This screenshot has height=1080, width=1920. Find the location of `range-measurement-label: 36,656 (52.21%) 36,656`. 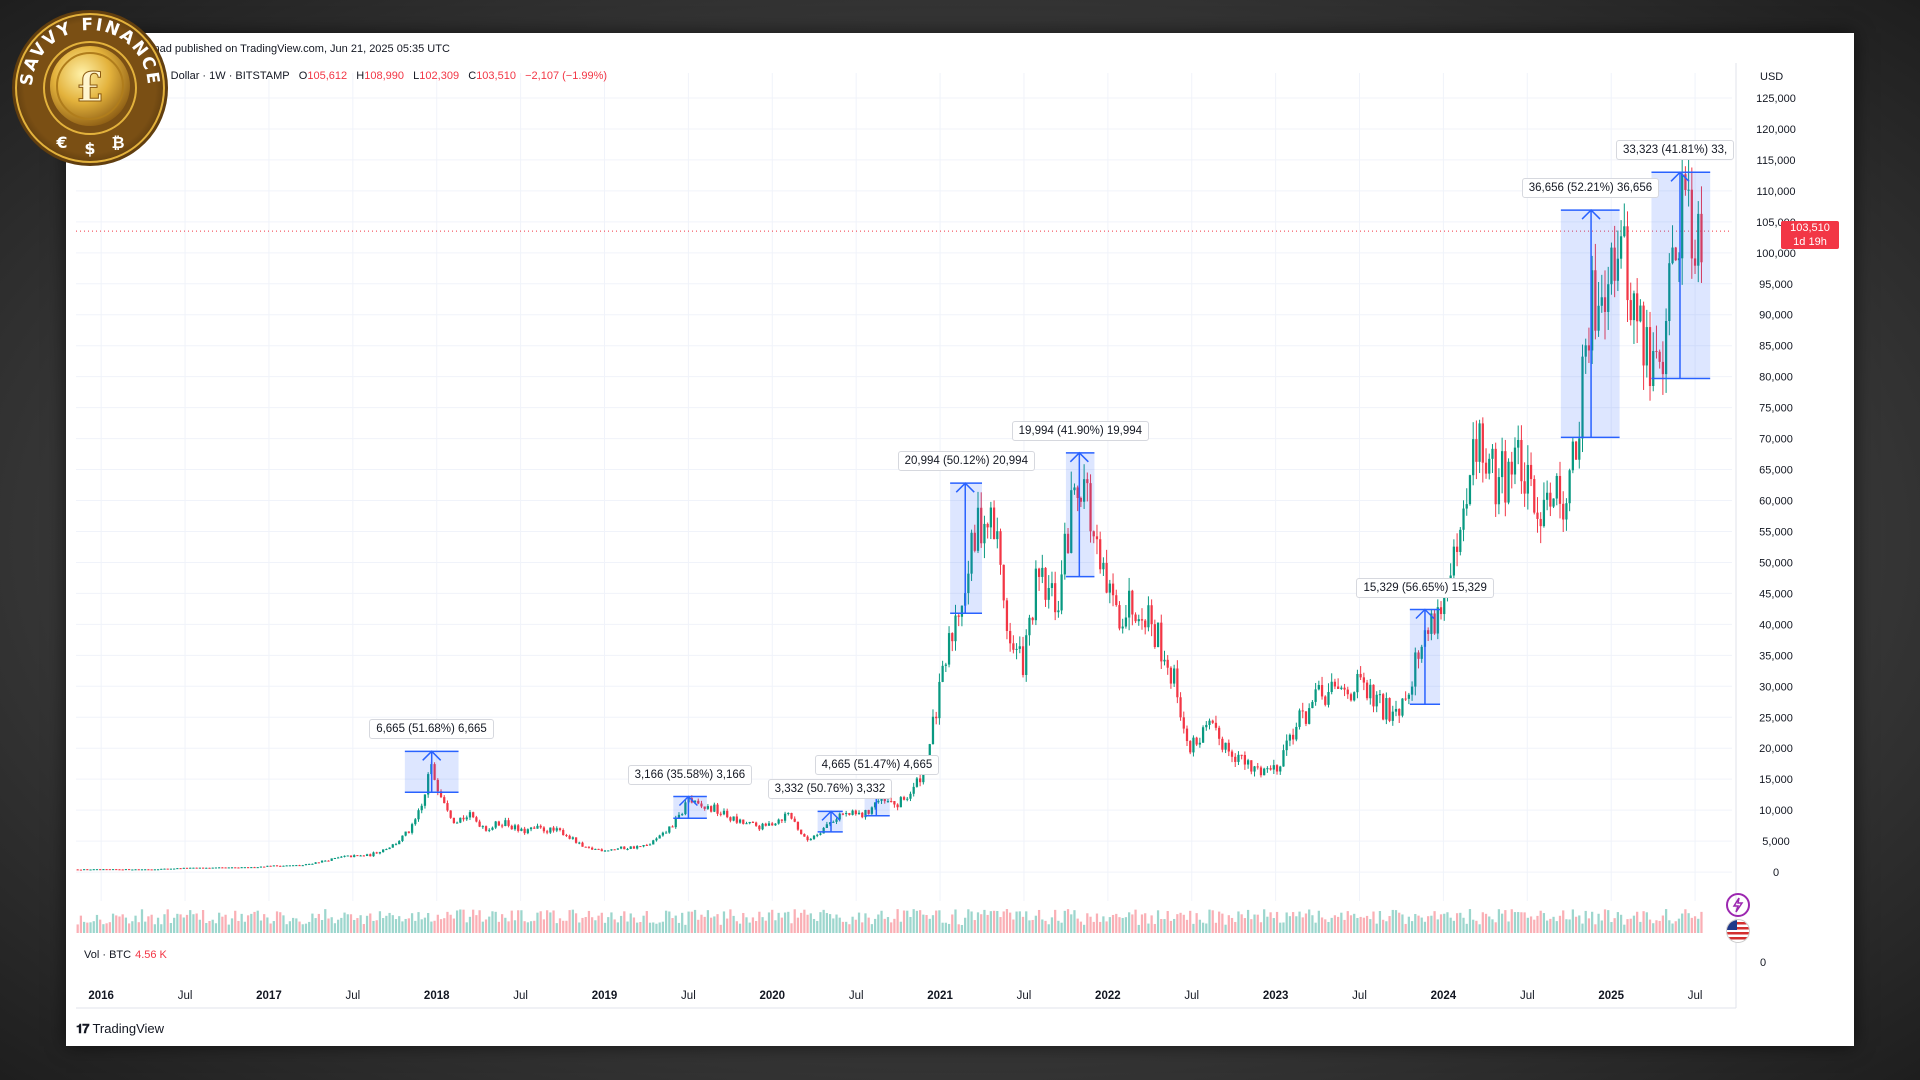

range-measurement-label: 36,656 (52.21%) 36,656 is located at coordinates (1590, 188).